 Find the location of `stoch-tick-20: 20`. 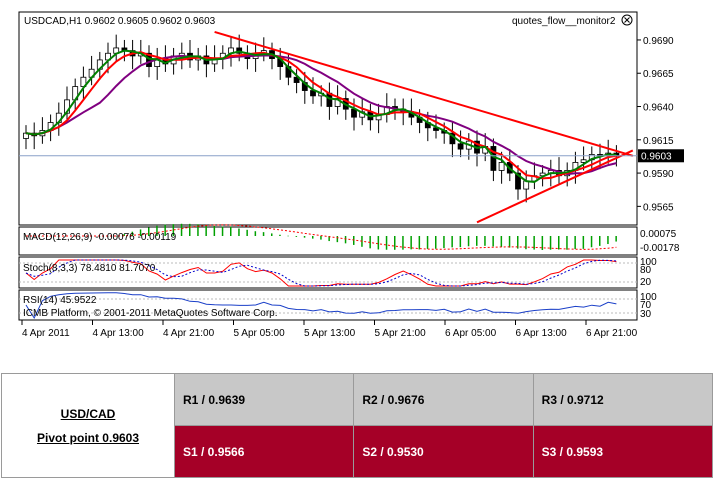

stoch-tick-20: 20 is located at coordinates (646, 282).